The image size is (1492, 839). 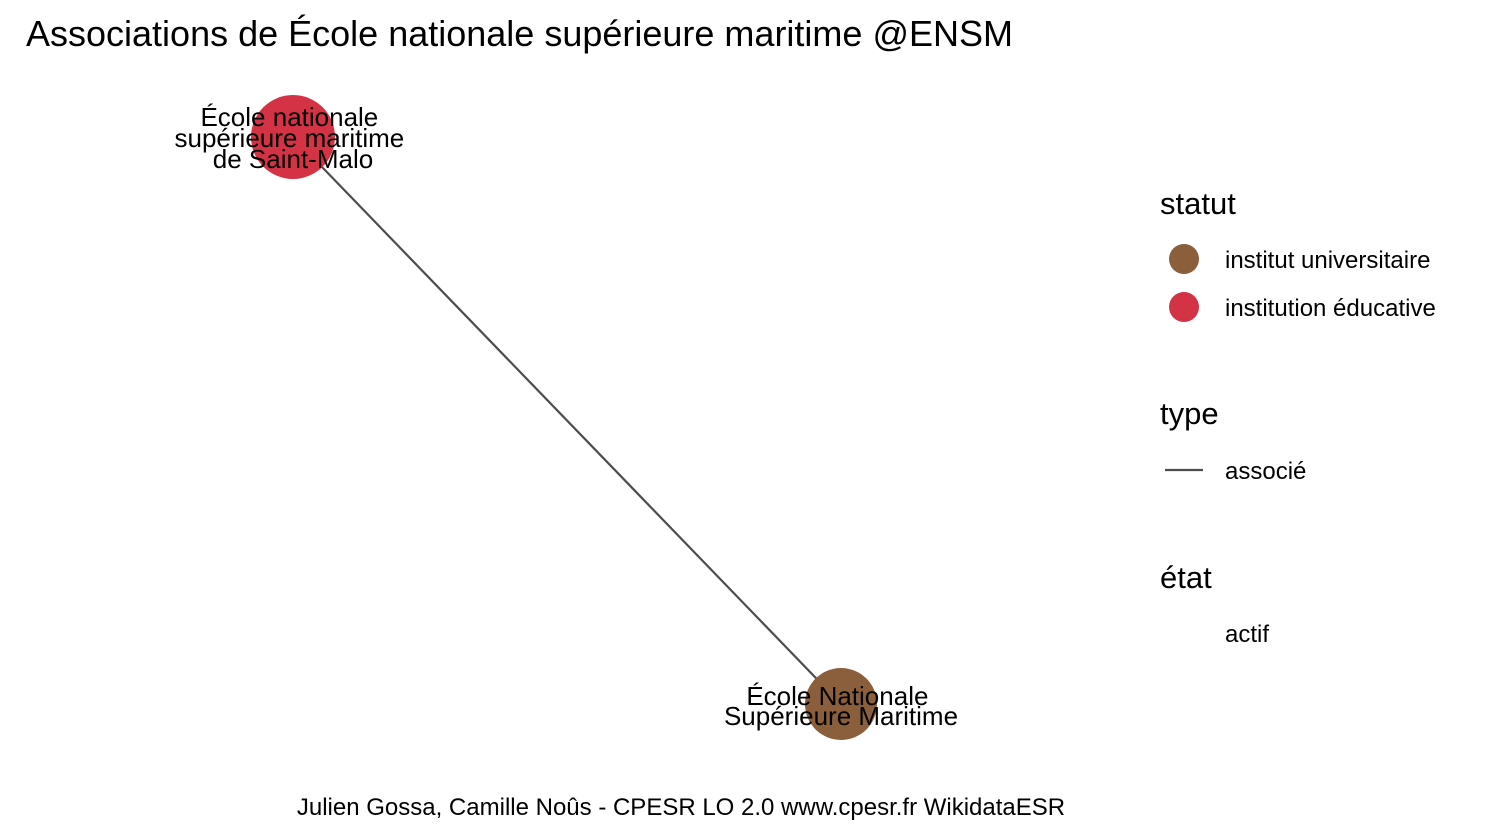 What do you see at coordinates (1189, 413) in the screenshot?
I see `legend-type-title: type` at bounding box center [1189, 413].